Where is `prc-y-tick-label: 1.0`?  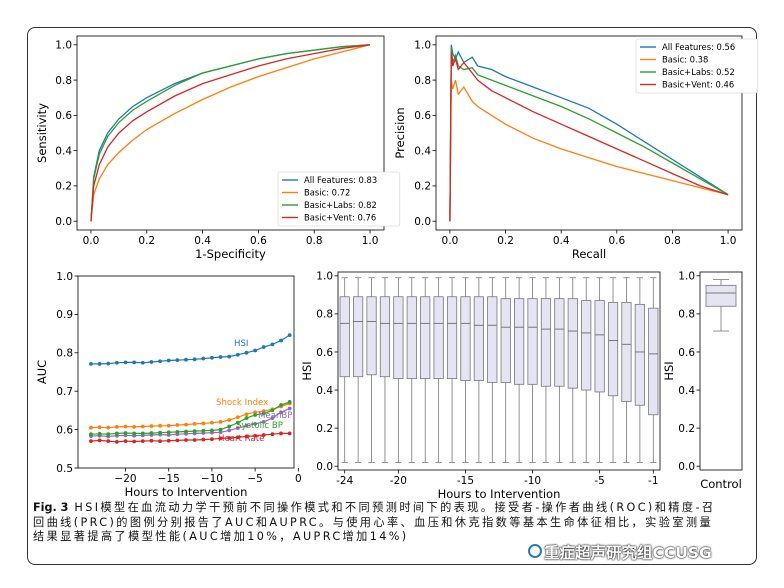
prc-y-tick-label: 1.0 is located at coordinates (422, 46).